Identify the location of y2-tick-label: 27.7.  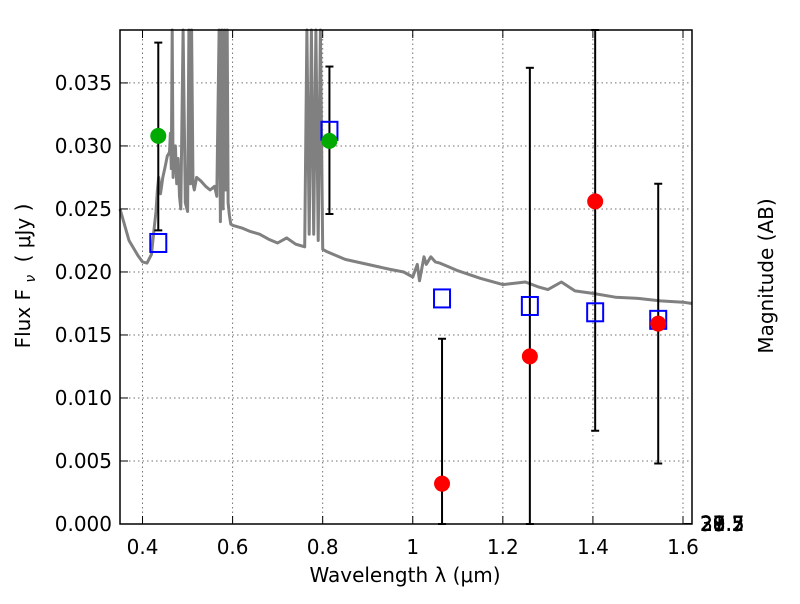
(722, 524).